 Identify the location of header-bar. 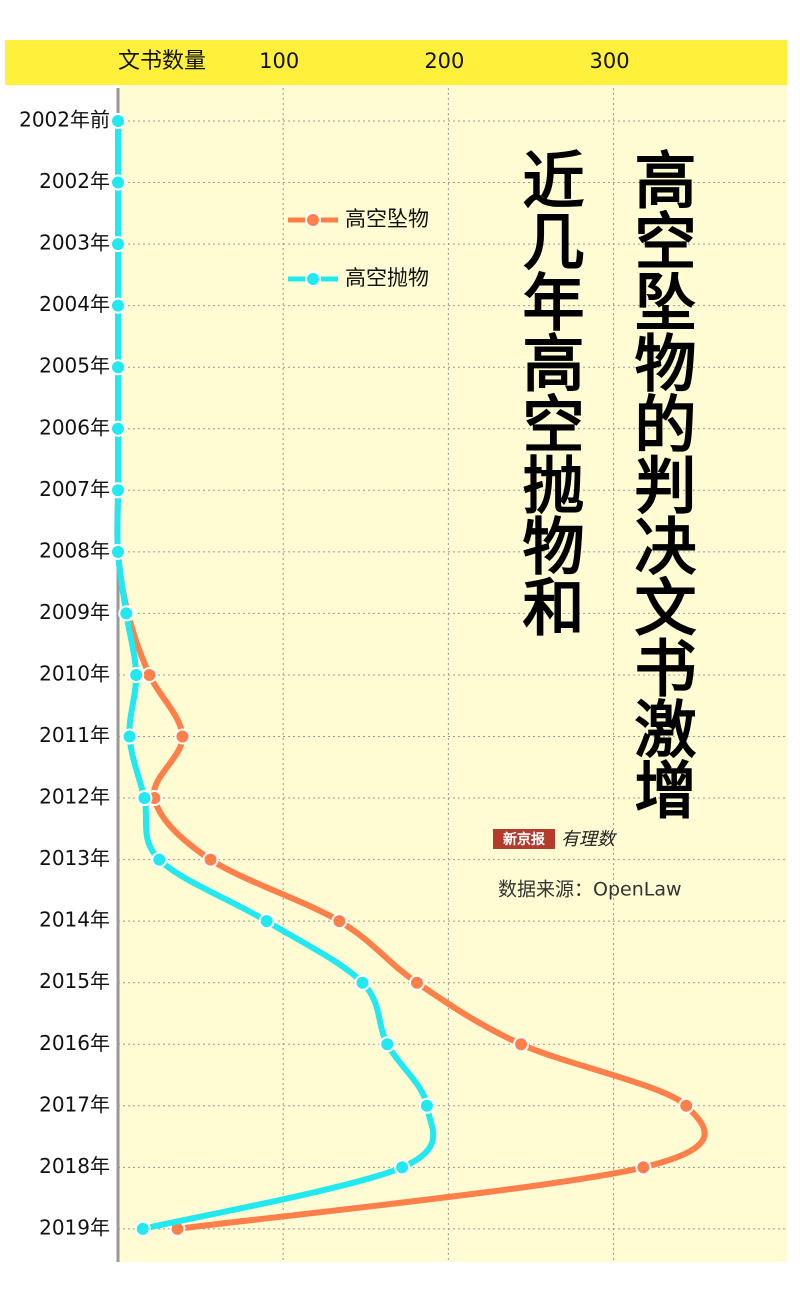
(396, 62).